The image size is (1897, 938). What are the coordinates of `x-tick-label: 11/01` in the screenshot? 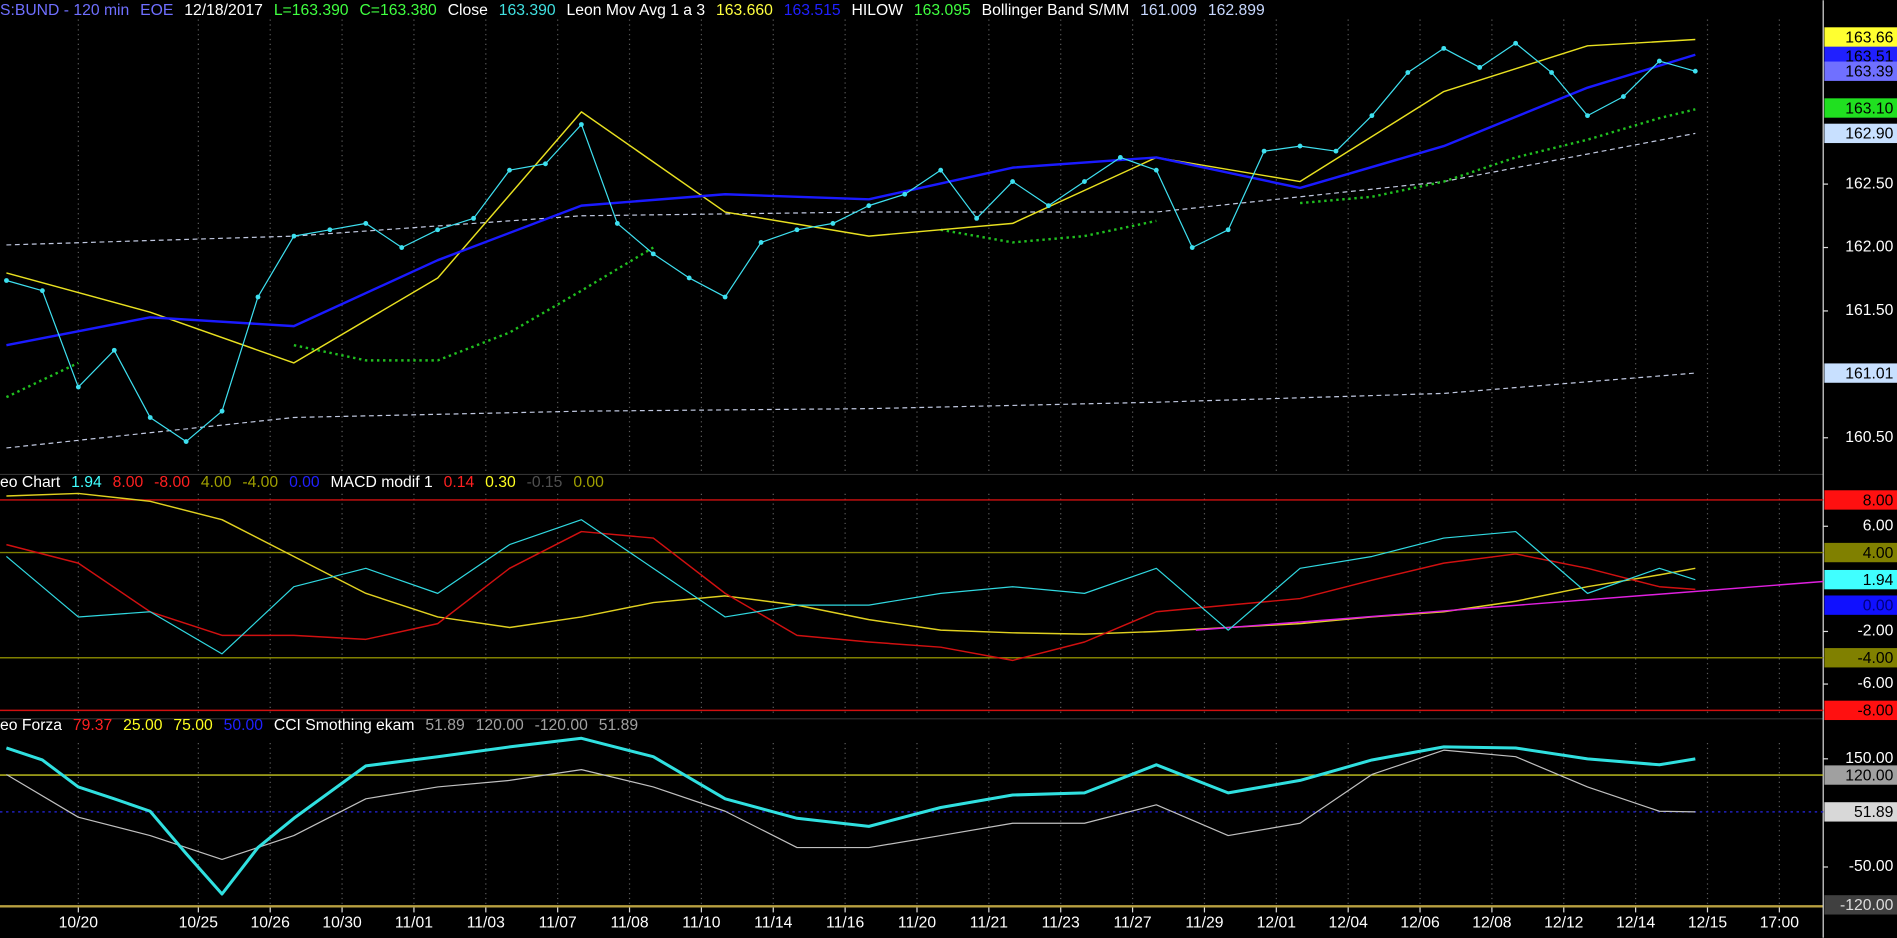 It's located at (414, 922).